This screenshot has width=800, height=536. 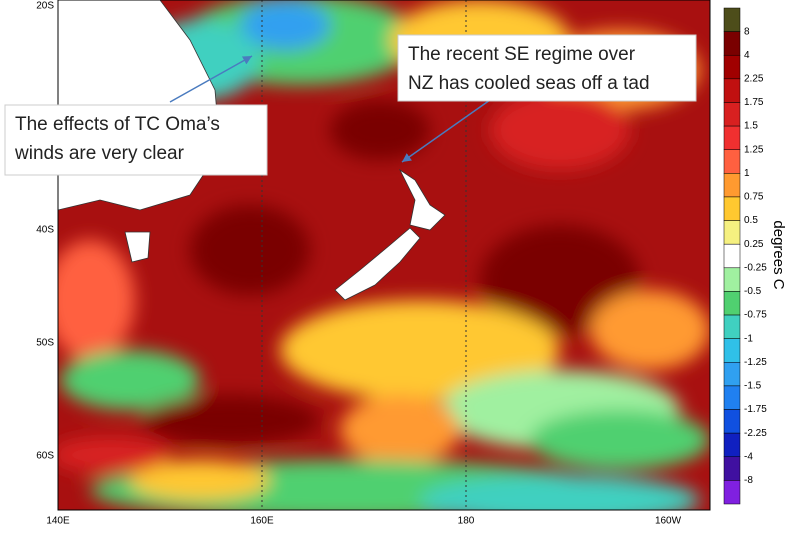 I want to click on annotation-text: The effects of TC Oma’s, so click(x=117, y=124).